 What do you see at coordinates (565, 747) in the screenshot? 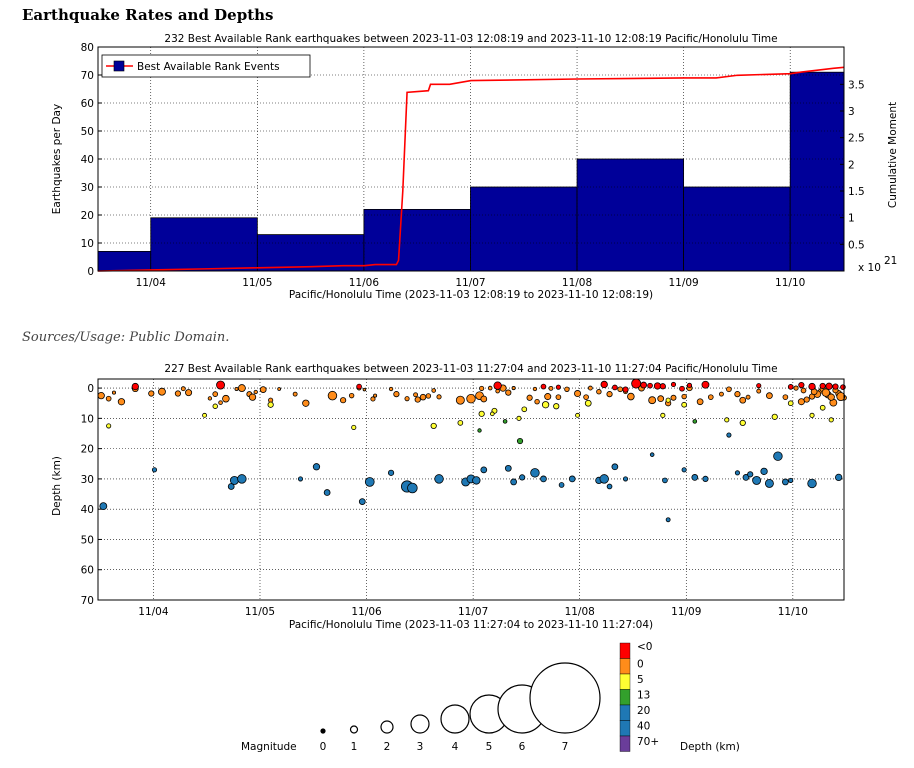
I see `magnitude-legend-label: 7` at bounding box center [565, 747].